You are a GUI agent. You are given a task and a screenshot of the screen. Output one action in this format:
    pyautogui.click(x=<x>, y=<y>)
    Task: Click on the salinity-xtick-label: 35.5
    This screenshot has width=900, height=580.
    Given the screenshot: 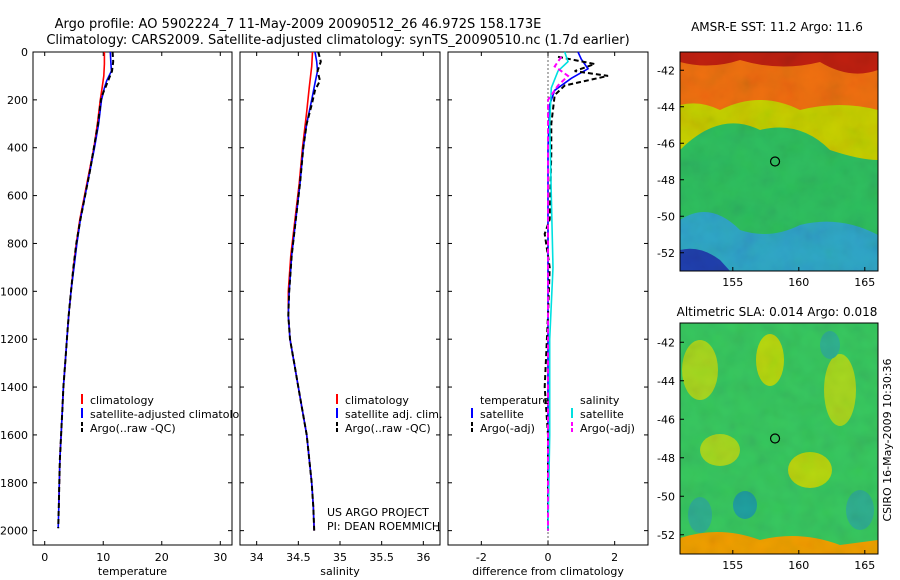 What is the action you would take?
    pyautogui.click(x=381, y=557)
    